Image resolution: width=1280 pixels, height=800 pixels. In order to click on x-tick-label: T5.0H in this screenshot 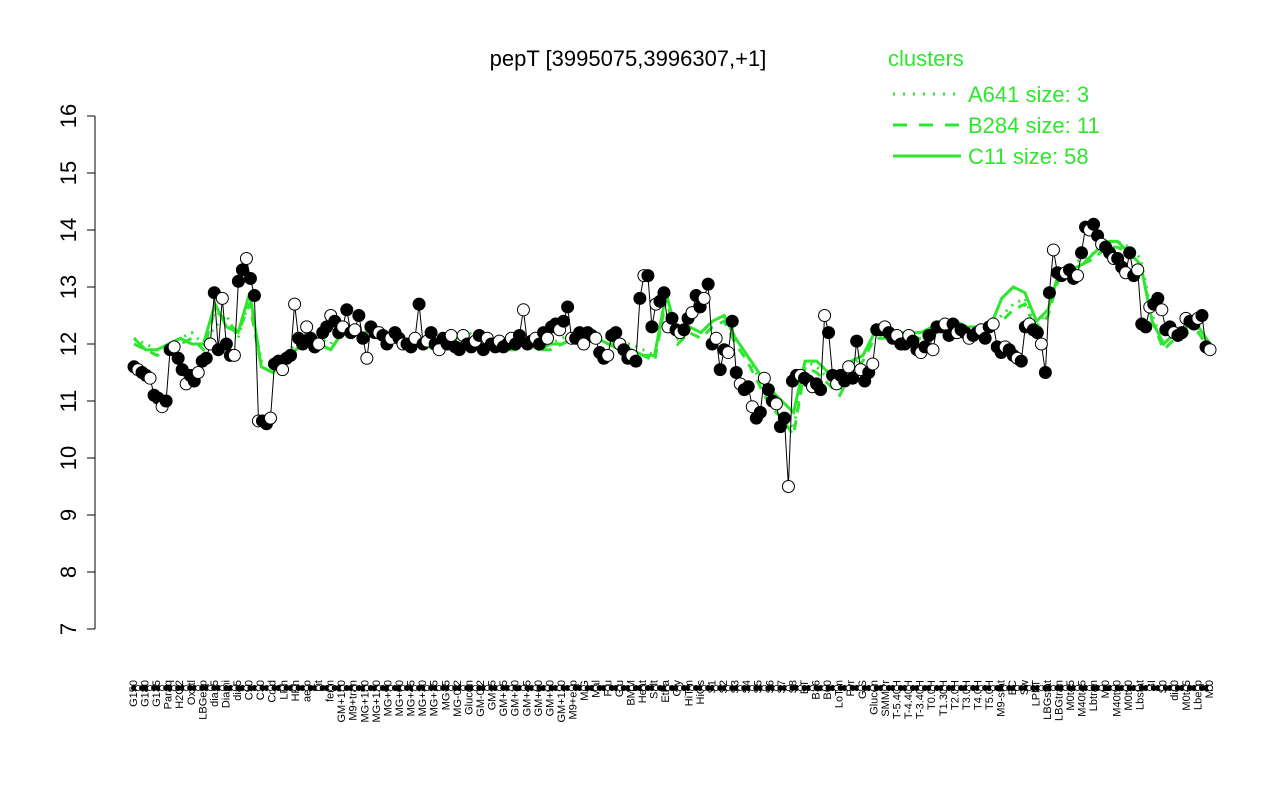, I will do `click(990, 695)`.